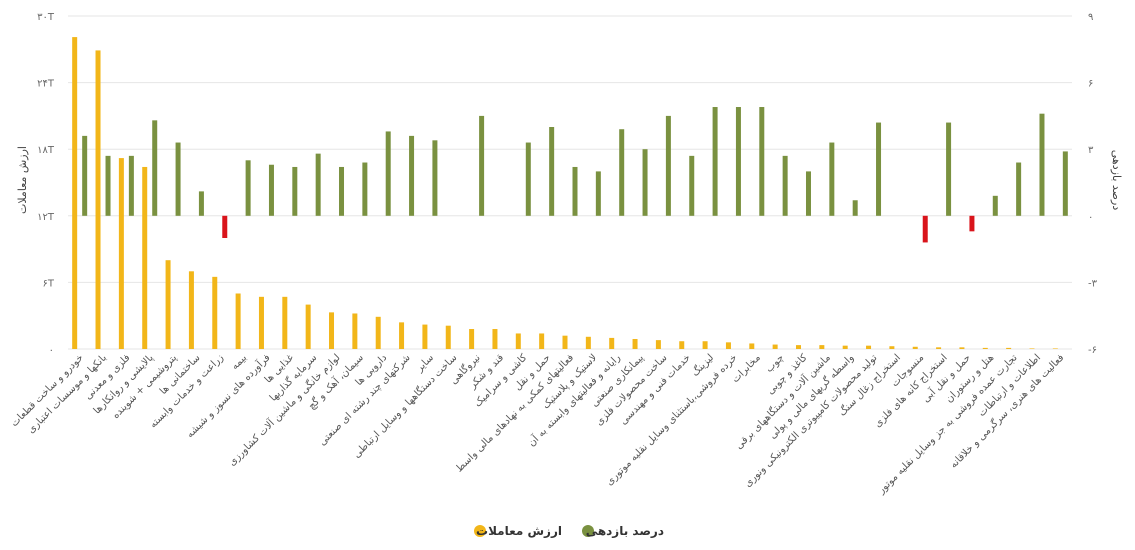  What do you see at coordinates (518, 531) in the screenshot?
I see `legend-item-value: ارزش معاملات` at bounding box center [518, 531].